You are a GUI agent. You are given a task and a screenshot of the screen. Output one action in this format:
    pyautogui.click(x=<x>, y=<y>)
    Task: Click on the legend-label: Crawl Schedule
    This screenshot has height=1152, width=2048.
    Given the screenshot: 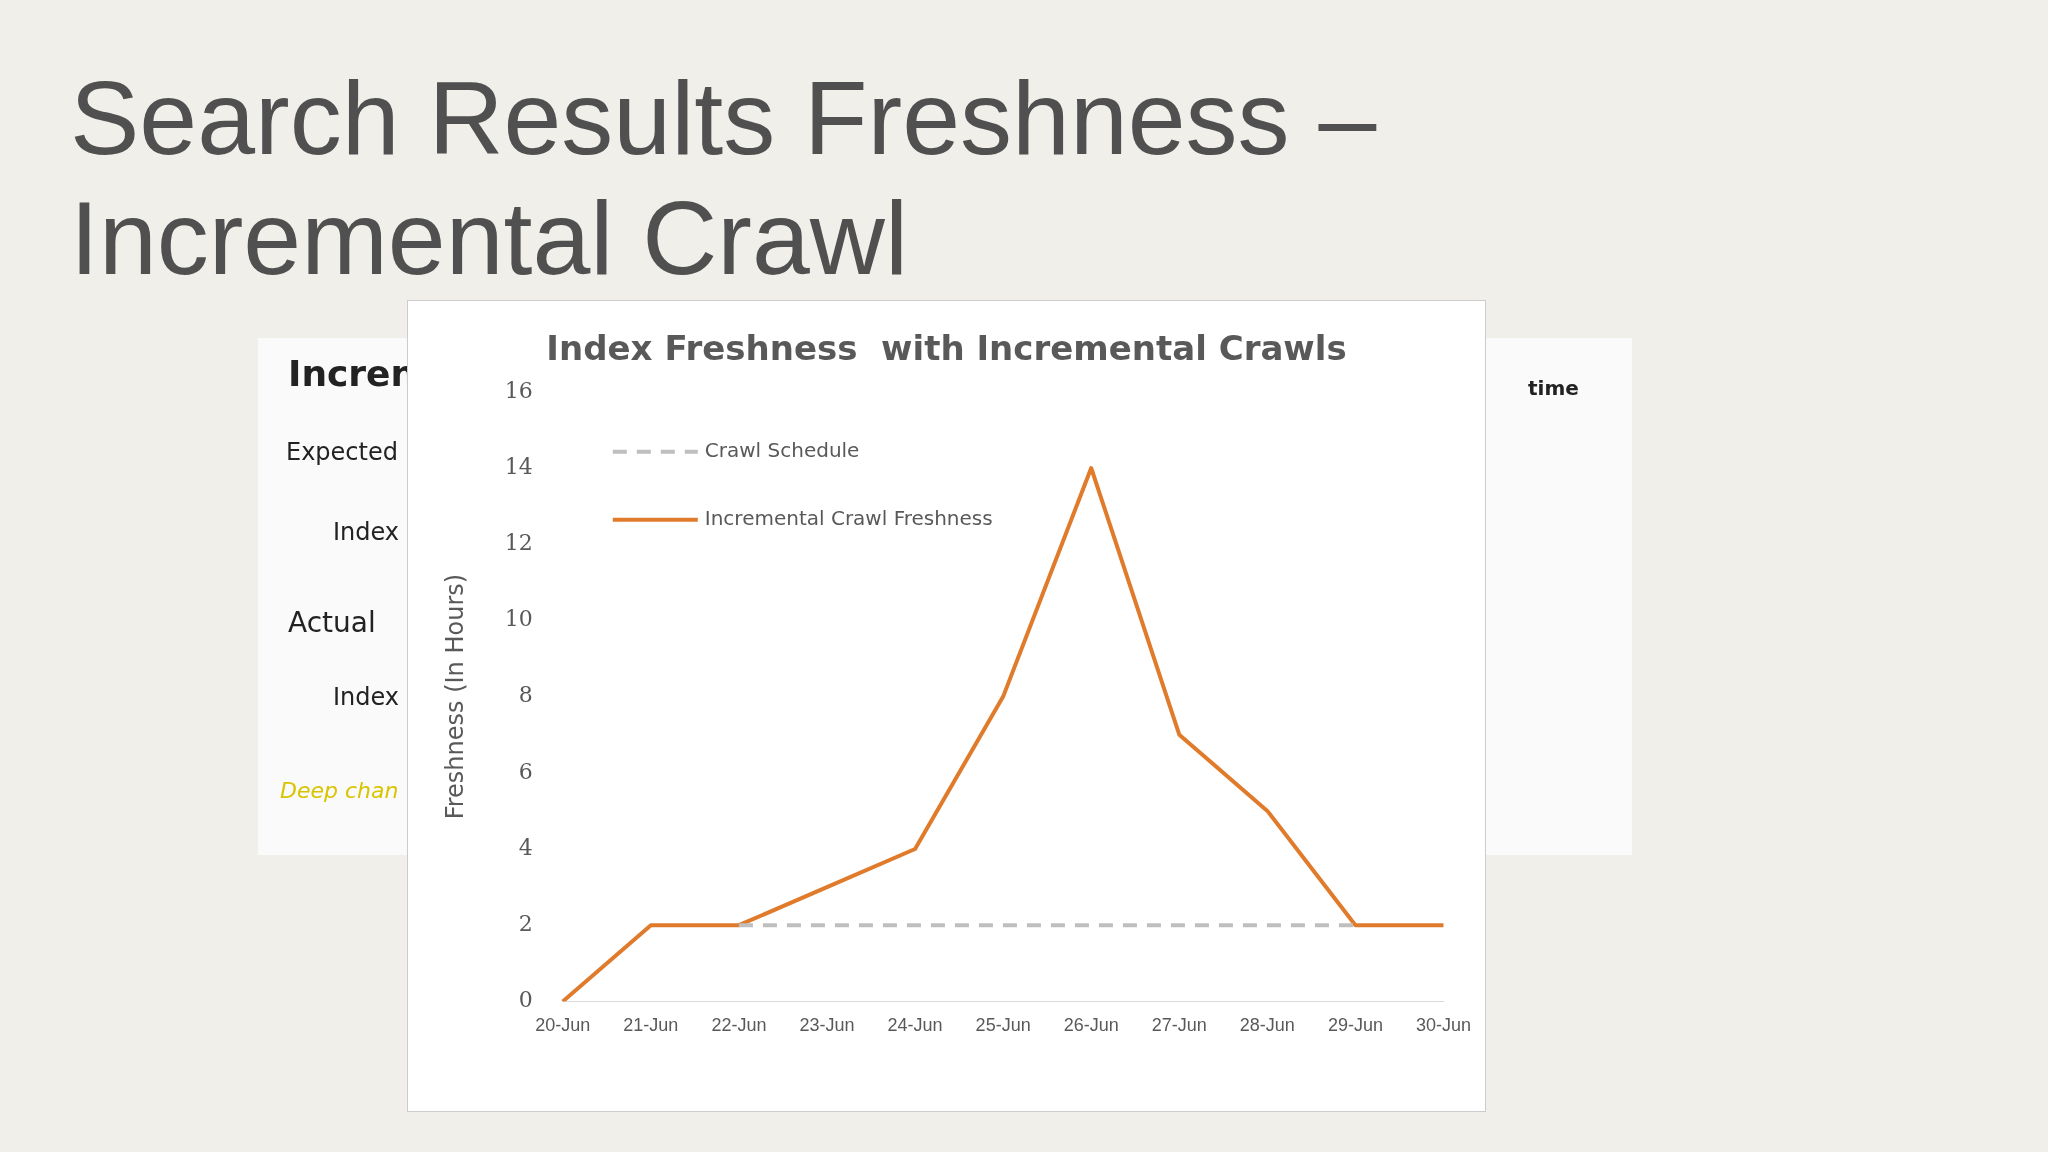 What is the action you would take?
    pyautogui.click(x=782, y=450)
    